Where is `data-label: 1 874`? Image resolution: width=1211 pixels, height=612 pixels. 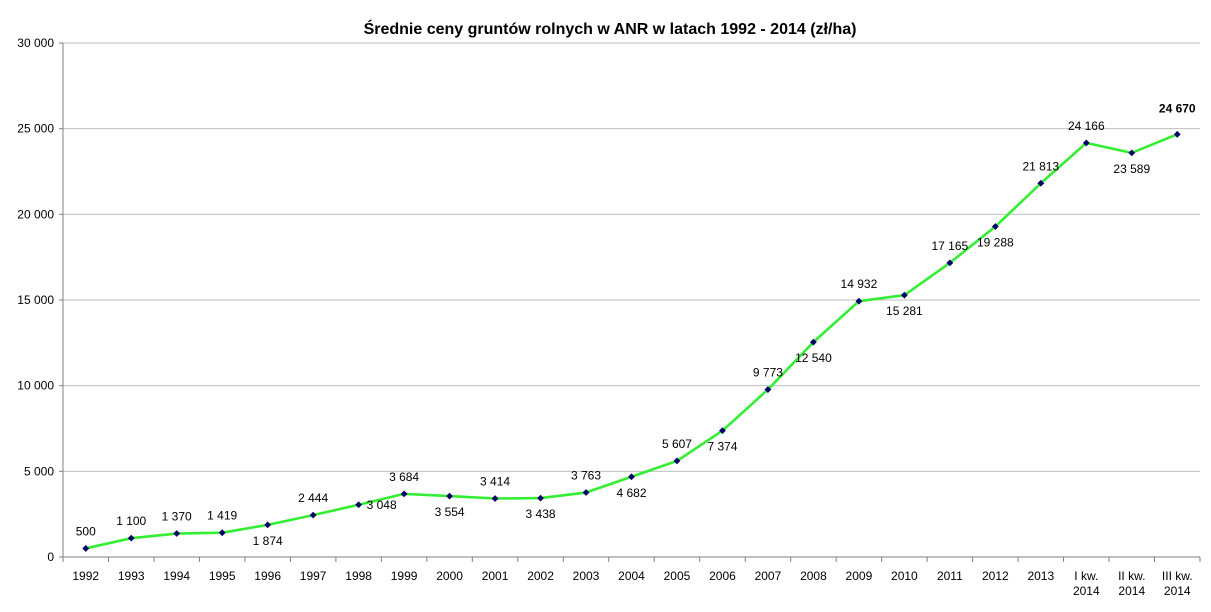
data-label: 1 874 is located at coordinates (268, 541).